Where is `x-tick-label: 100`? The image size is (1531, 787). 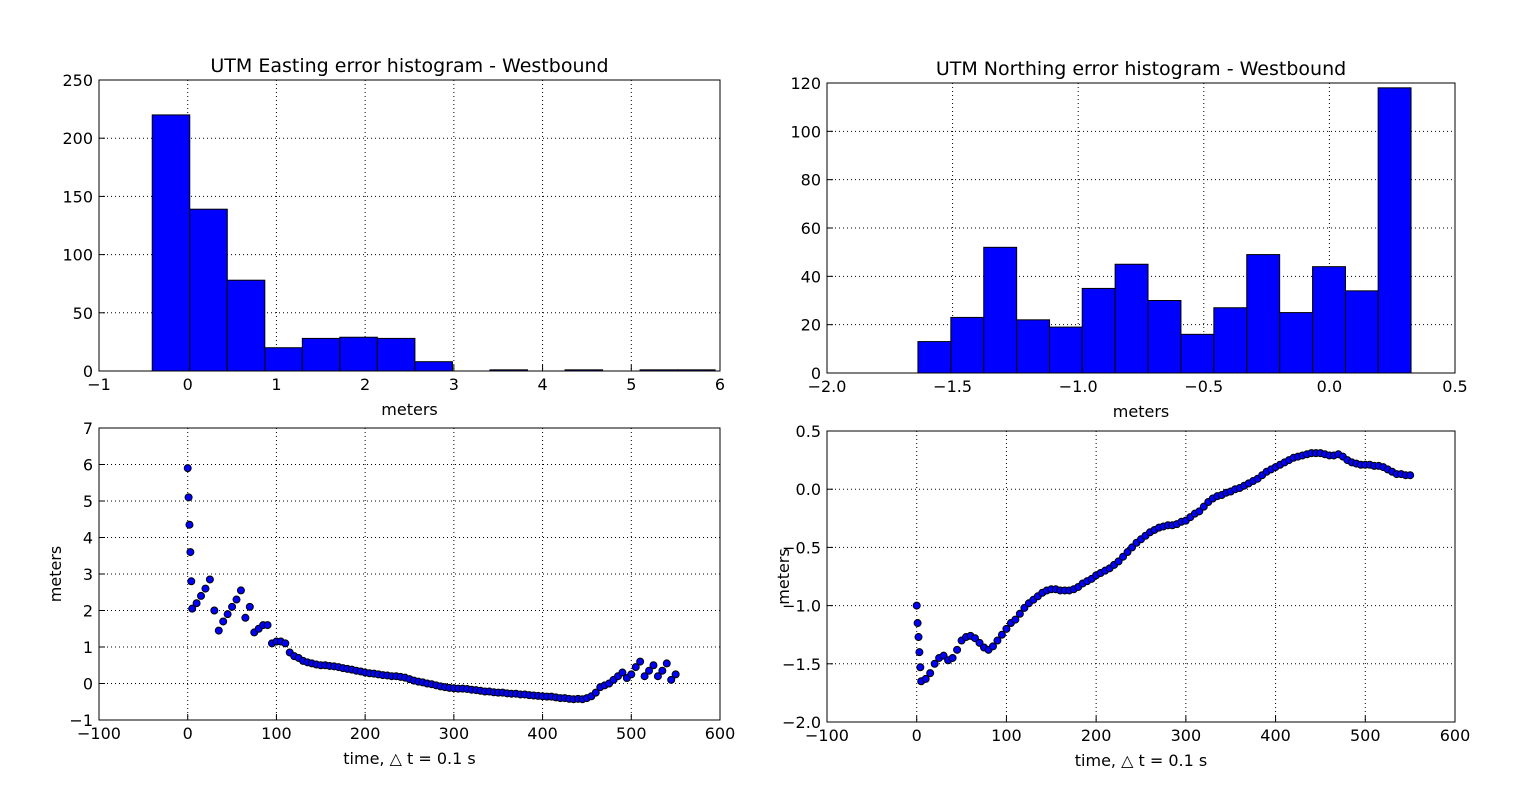 x-tick-label: 100 is located at coordinates (276, 733).